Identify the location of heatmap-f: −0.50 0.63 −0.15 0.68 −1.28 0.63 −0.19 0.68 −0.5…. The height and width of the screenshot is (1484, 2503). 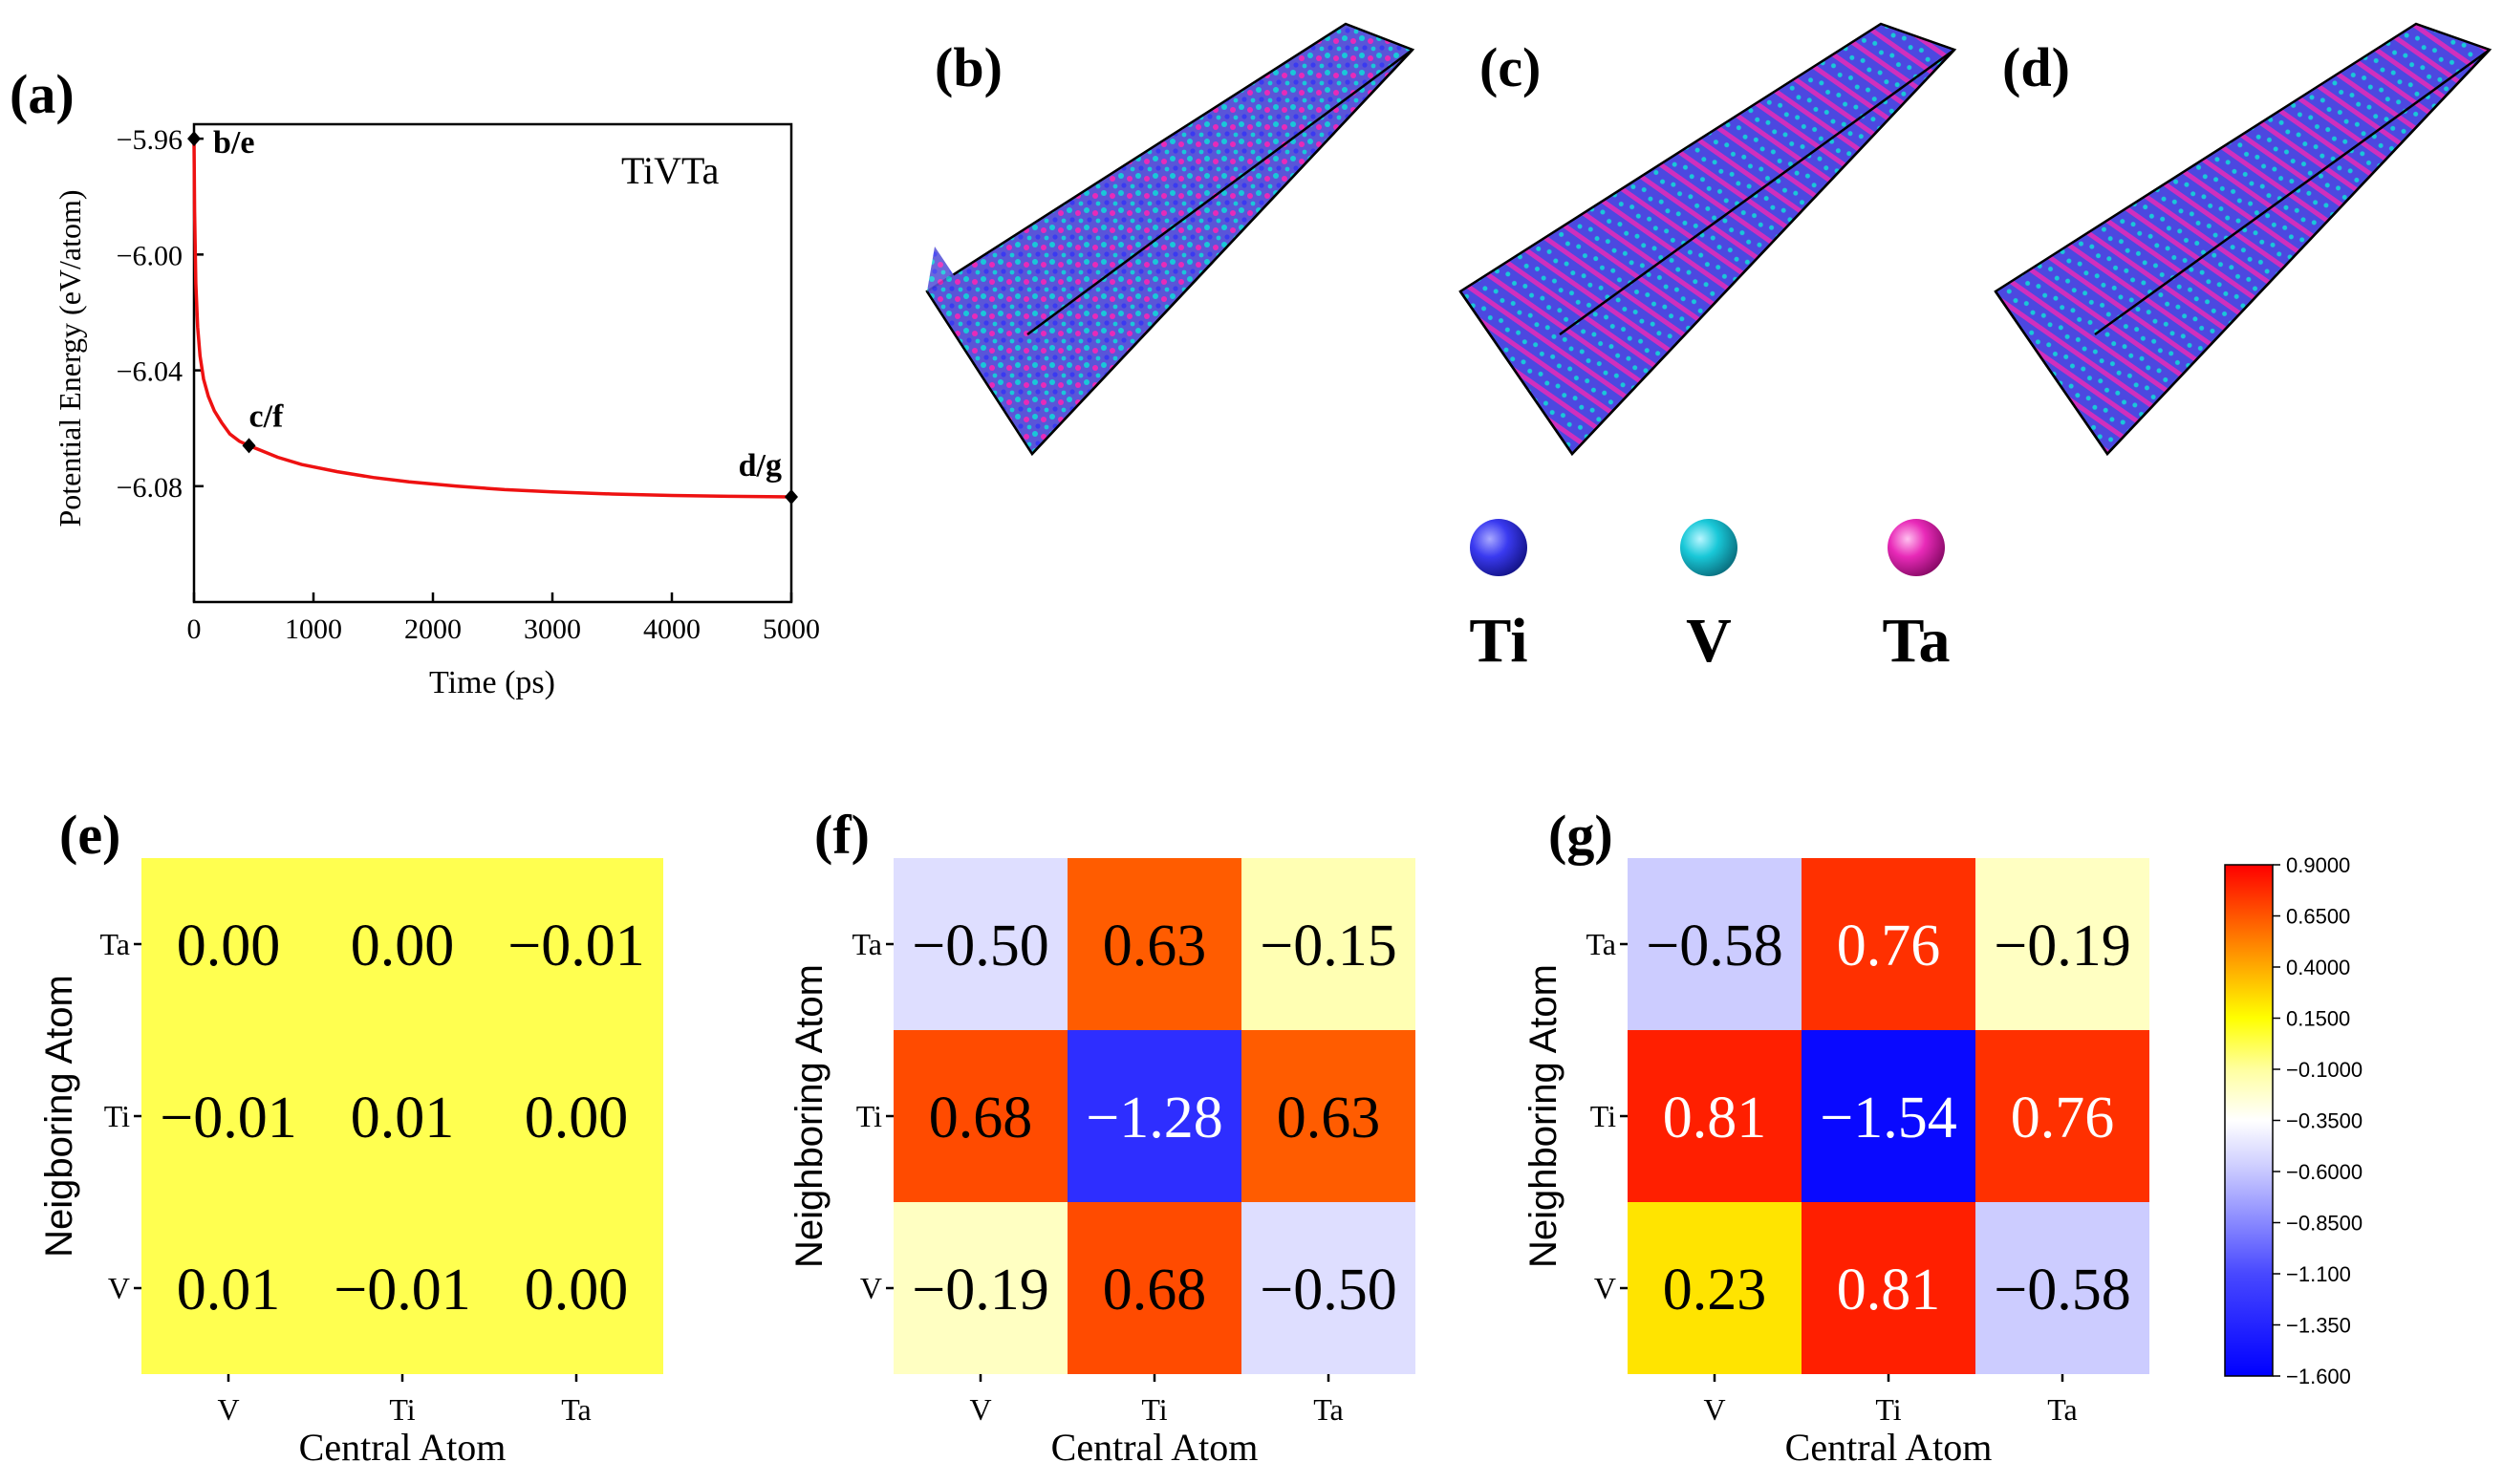
(1101, 1163).